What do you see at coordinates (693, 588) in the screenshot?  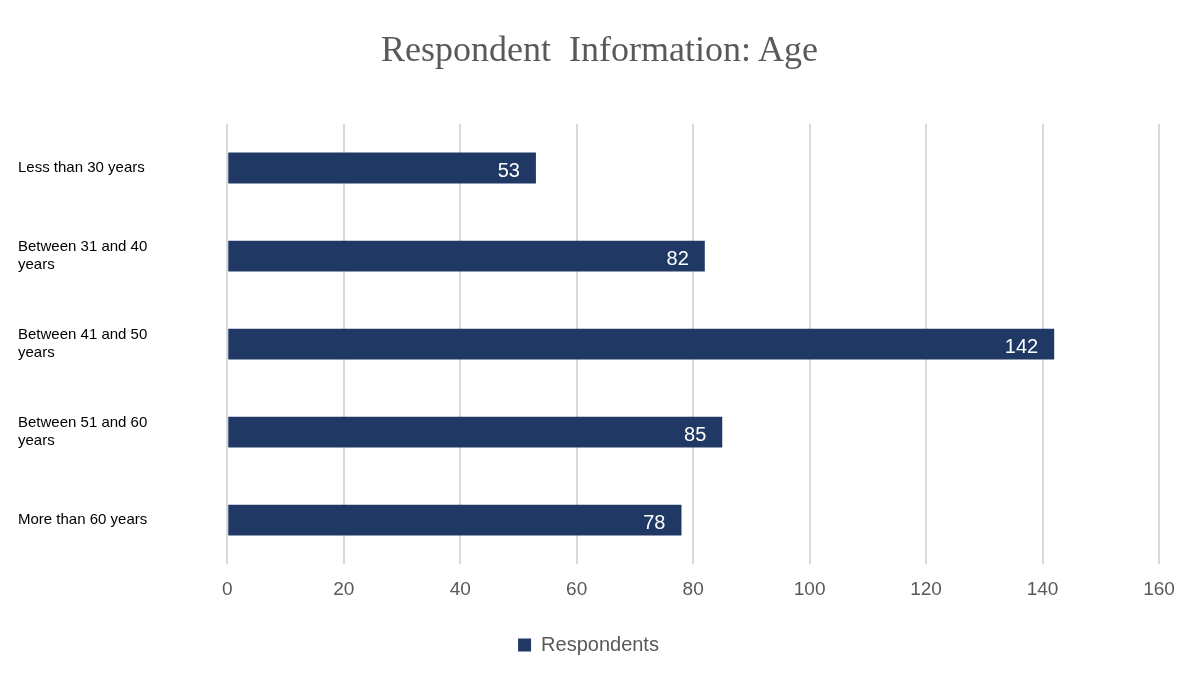 I see `x-tick-label: 80` at bounding box center [693, 588].